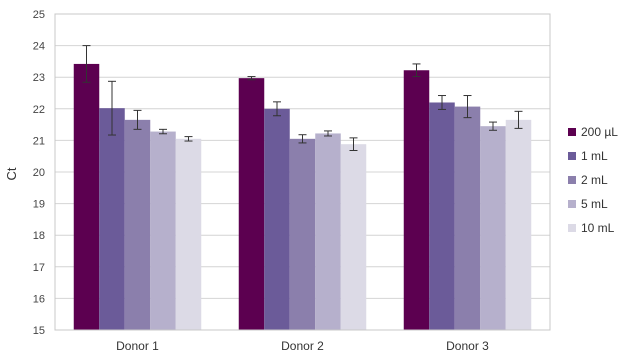  Describe the element at coordinates (39, 205) in the screenshot. I see `y-tick-label: 19` at that location.